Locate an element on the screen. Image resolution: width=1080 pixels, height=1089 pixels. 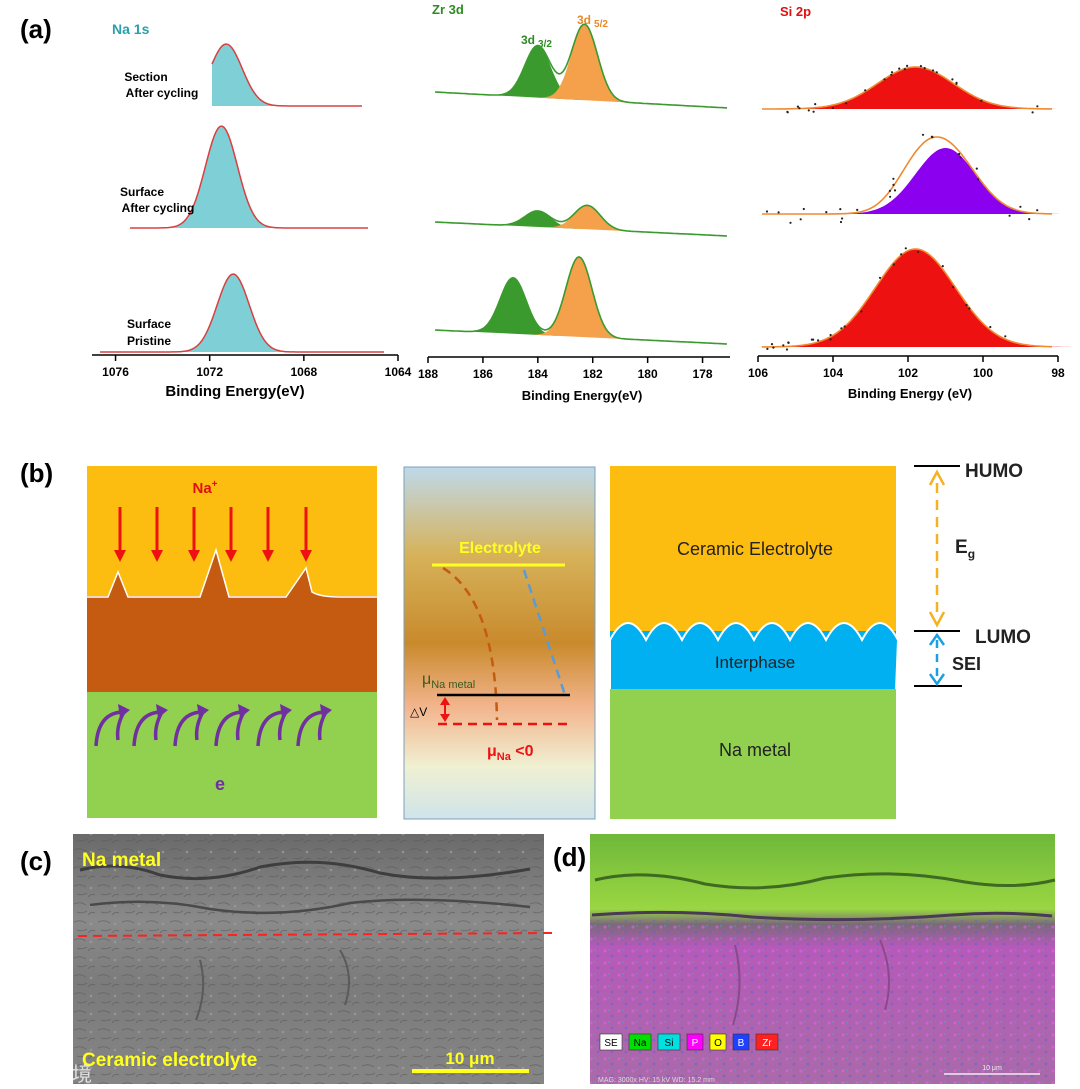
na1s-spectra is located at coordinates (242, 198).